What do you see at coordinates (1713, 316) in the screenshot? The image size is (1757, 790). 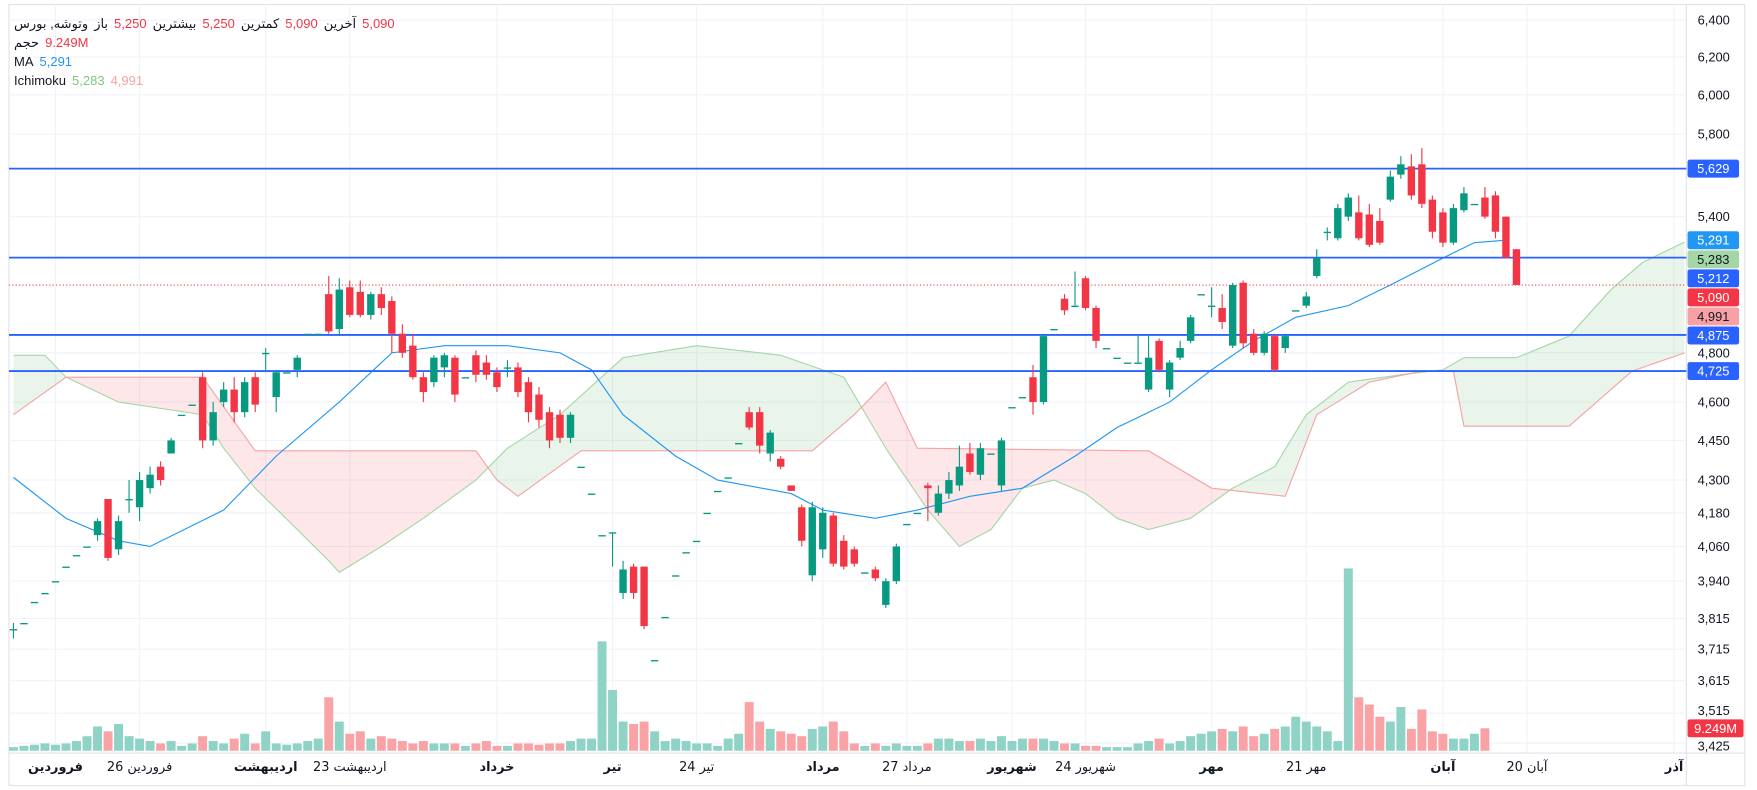 I see `price-label-span_b: 4,991` at bounding box center [1713, 316].